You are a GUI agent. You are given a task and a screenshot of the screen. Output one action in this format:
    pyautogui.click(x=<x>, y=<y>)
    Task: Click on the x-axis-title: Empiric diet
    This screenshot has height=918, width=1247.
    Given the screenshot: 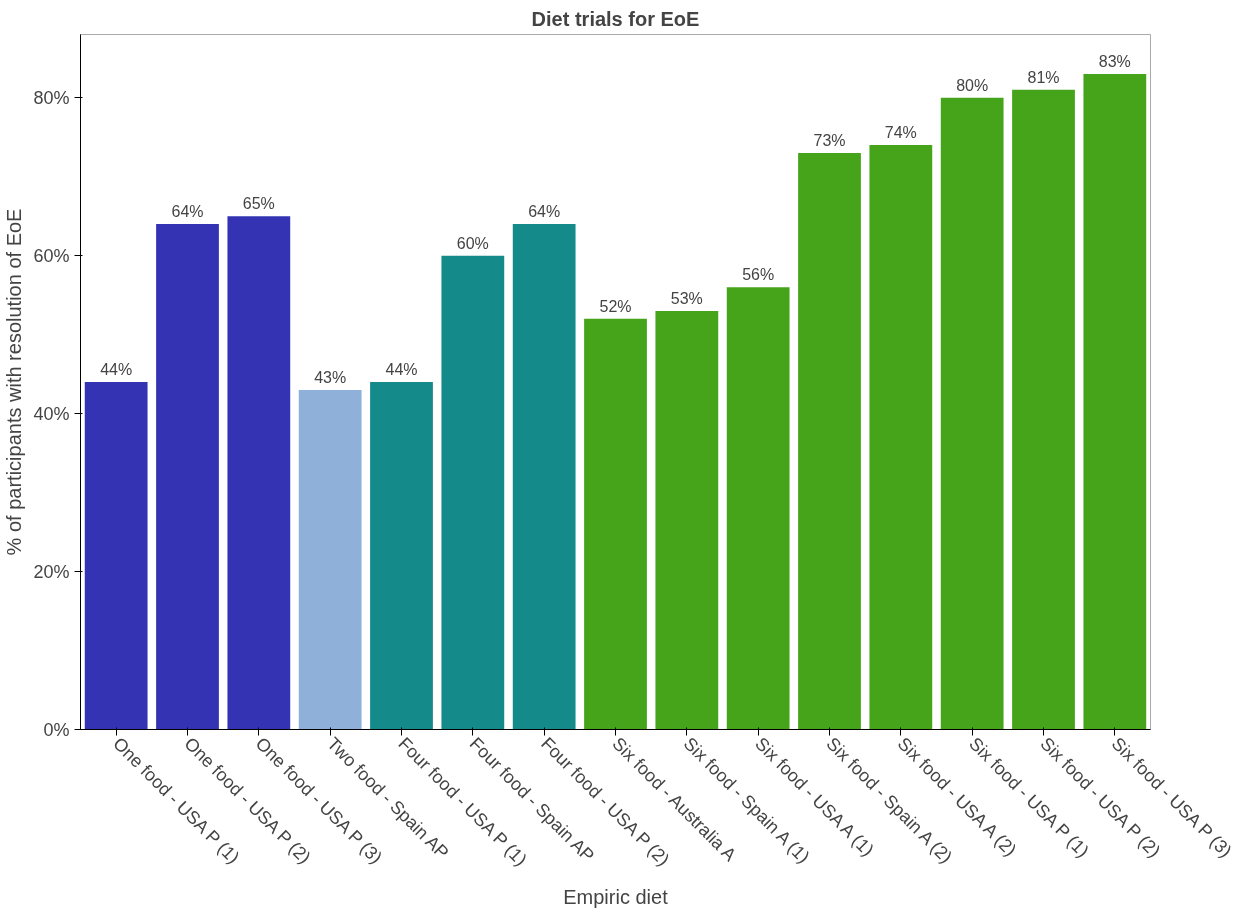 What is the action you would take?
    pyautogui.click(x=616, y=896)
    